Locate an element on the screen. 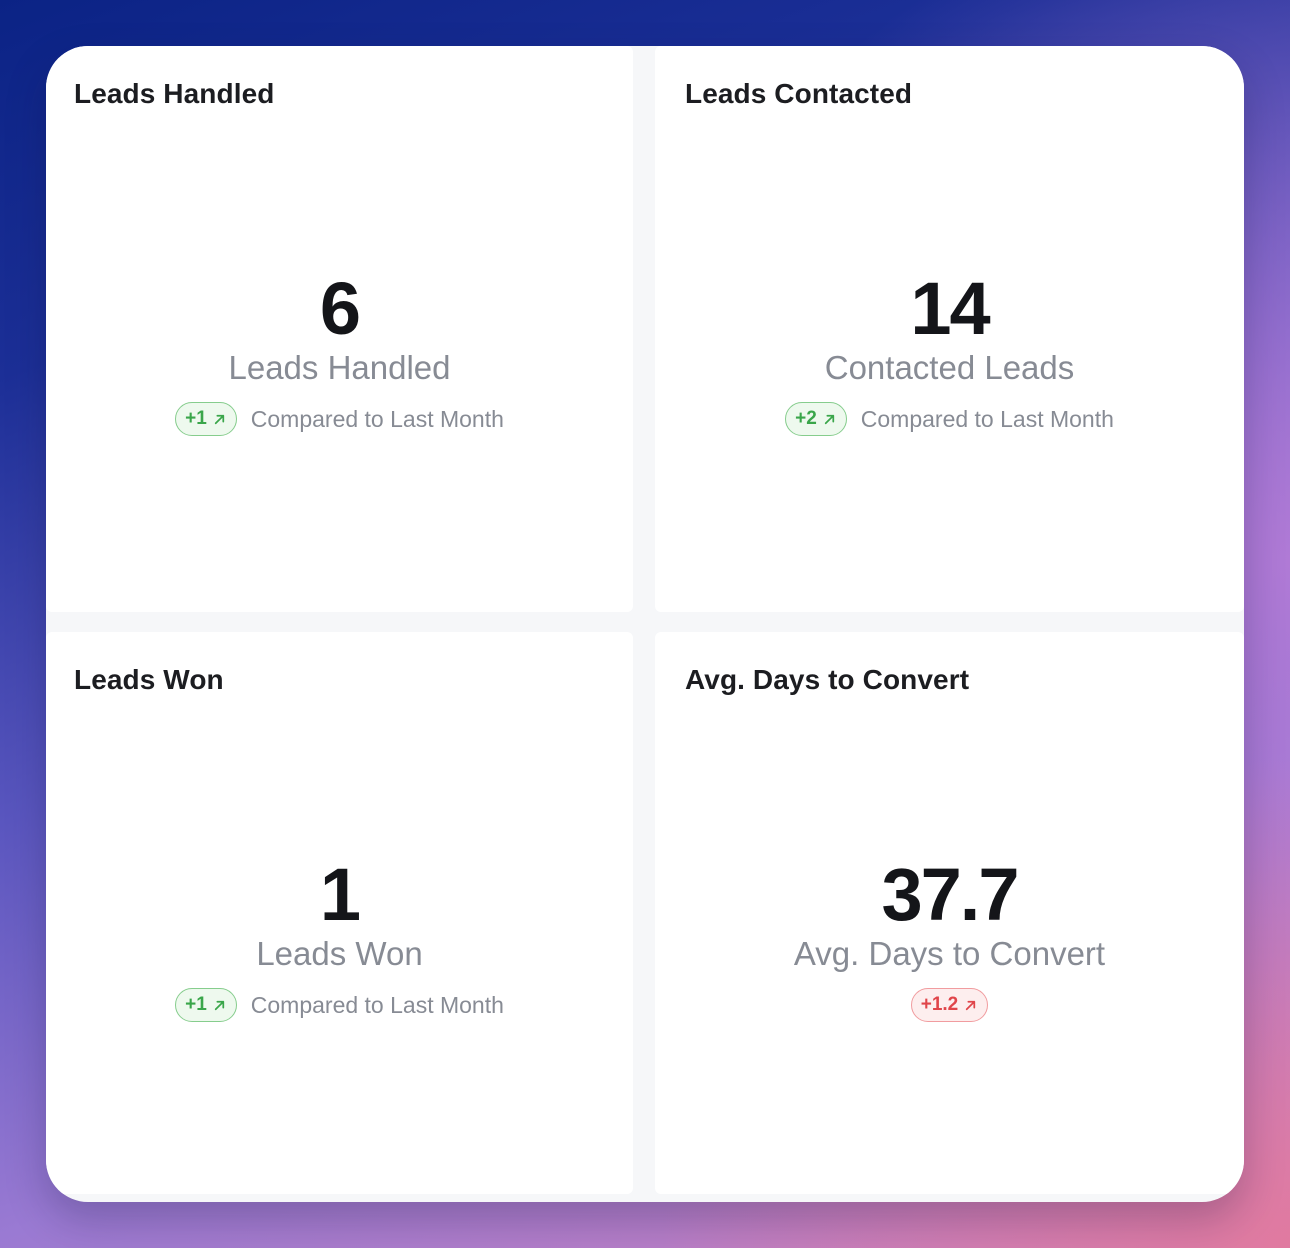 This screenshot has width=1290, height=1248. change-badge: +1.2 is located at coordinates (949, 1005).